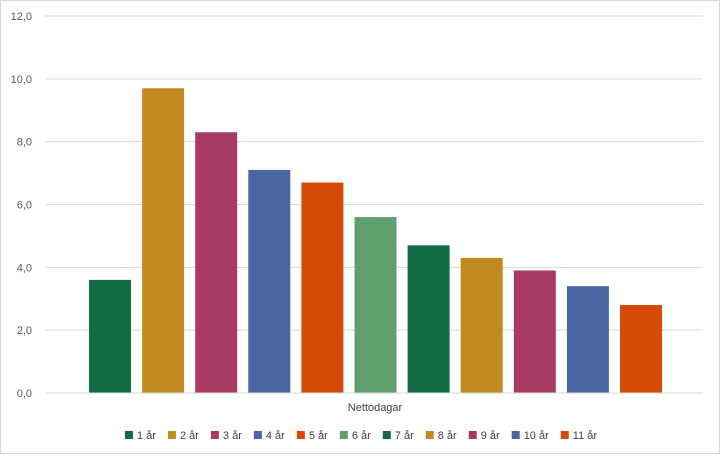 The height and width of the screenshot is (455, 720). What do you see at coordinates (534, 331) in the screenshot?
I see `bar-9-år` at bounding box center [534, 331].